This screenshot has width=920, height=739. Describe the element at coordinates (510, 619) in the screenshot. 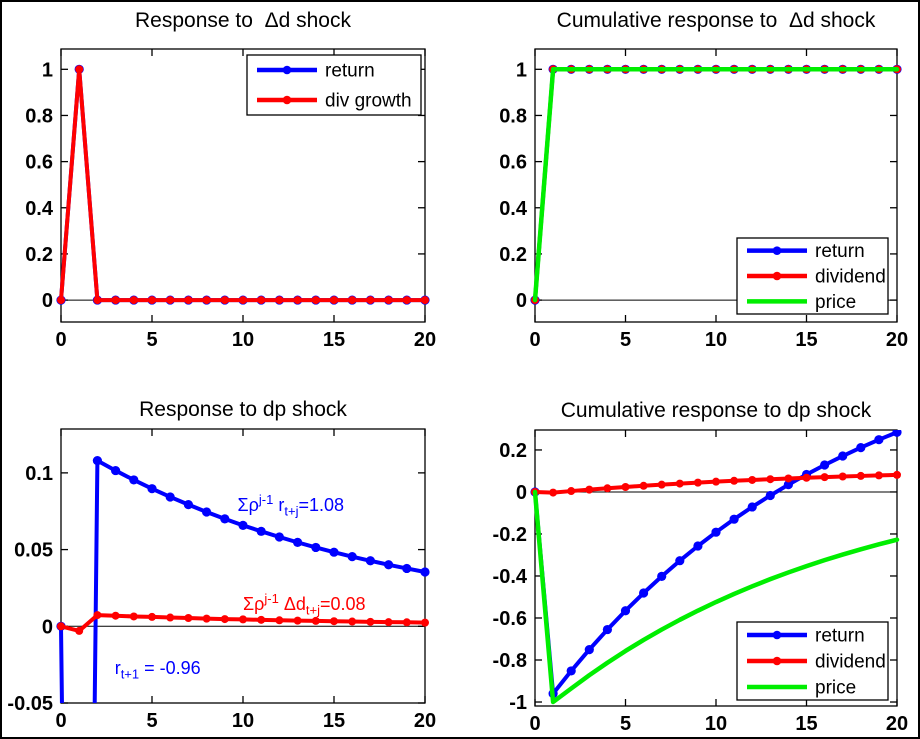

I see `y-tick-label: -0.6` at that location.